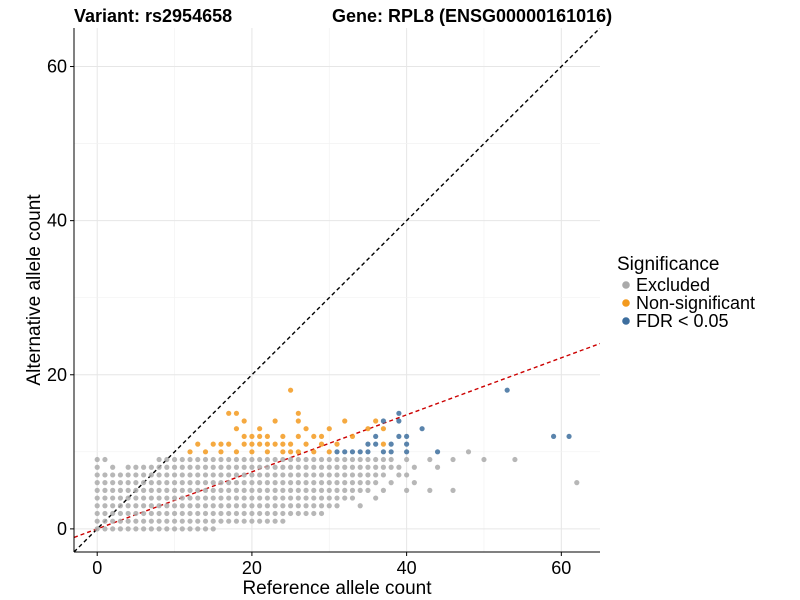  I want to click on x-tick-label: 60, so click(561, 568).